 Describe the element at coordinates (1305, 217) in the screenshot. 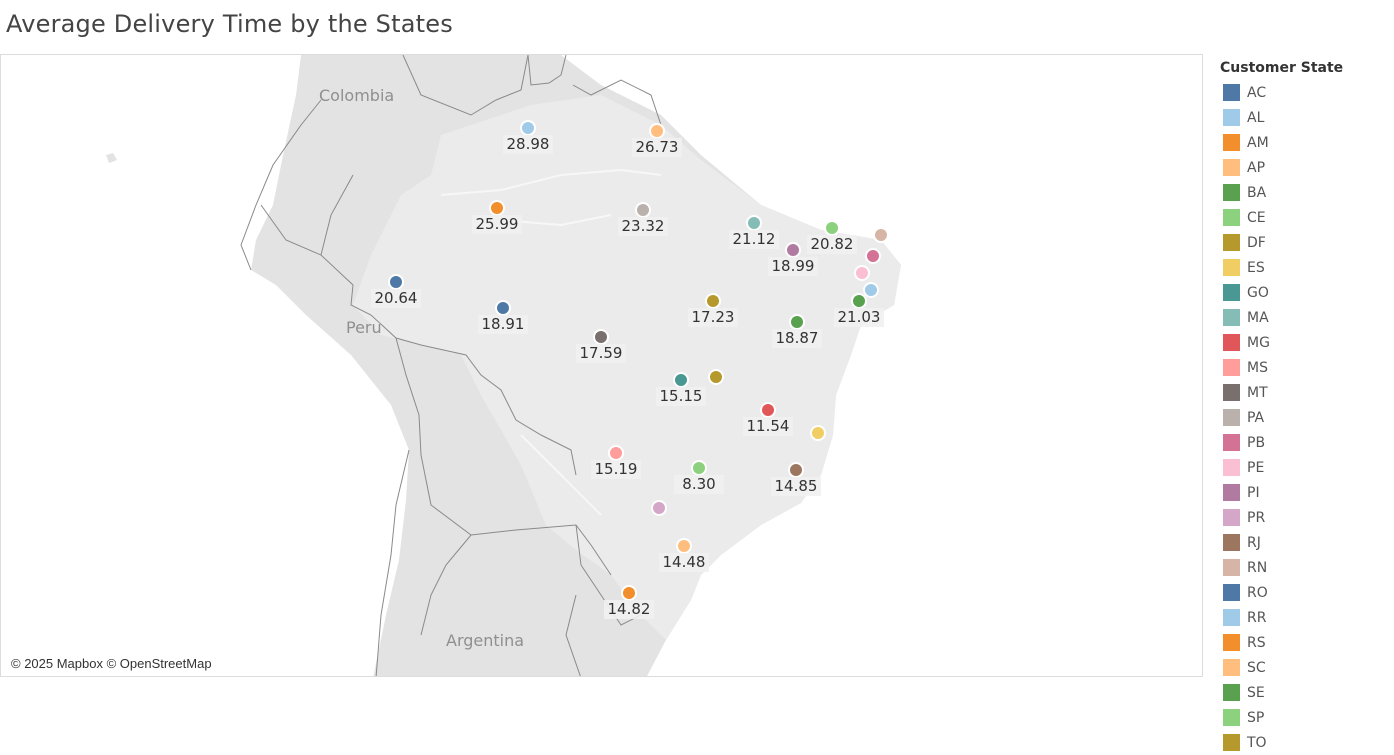

I see `legend-item-ce: CE` at that location.